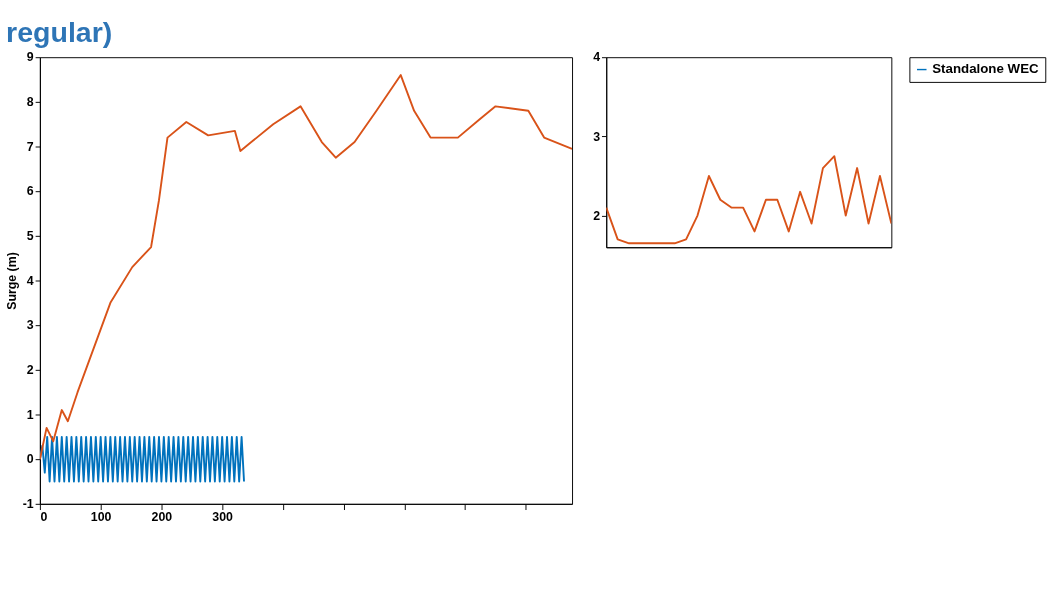 The height and width of the screenshot is (603, 1051). What do you see at coordinates (30, 191) in the screenshot?
I see `y-tick-label: 6` at bounding box center [30, 191].